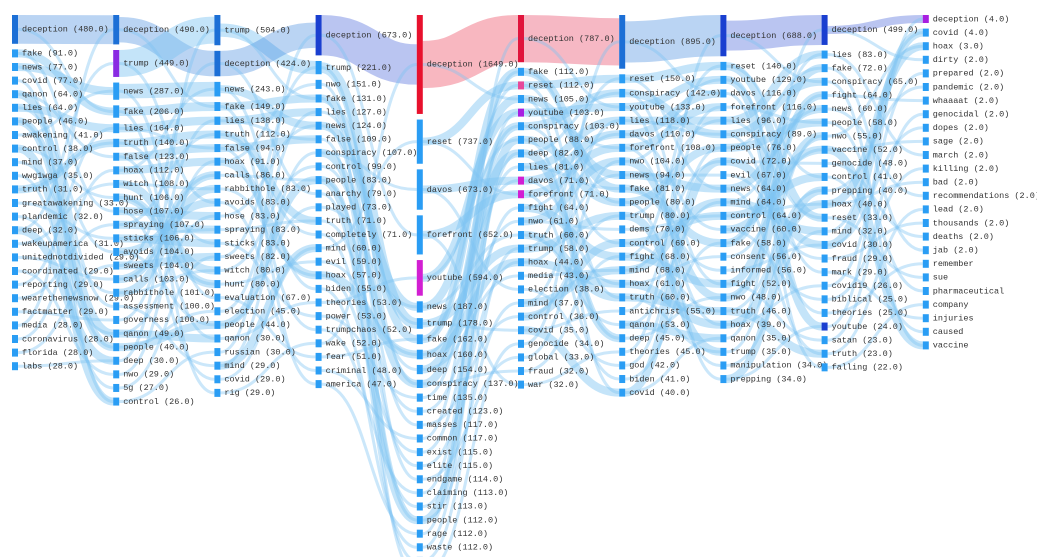 The width and height of the screenshot is (1037, 557). I want to click on node-label: control (36.0), so click(563, 317).